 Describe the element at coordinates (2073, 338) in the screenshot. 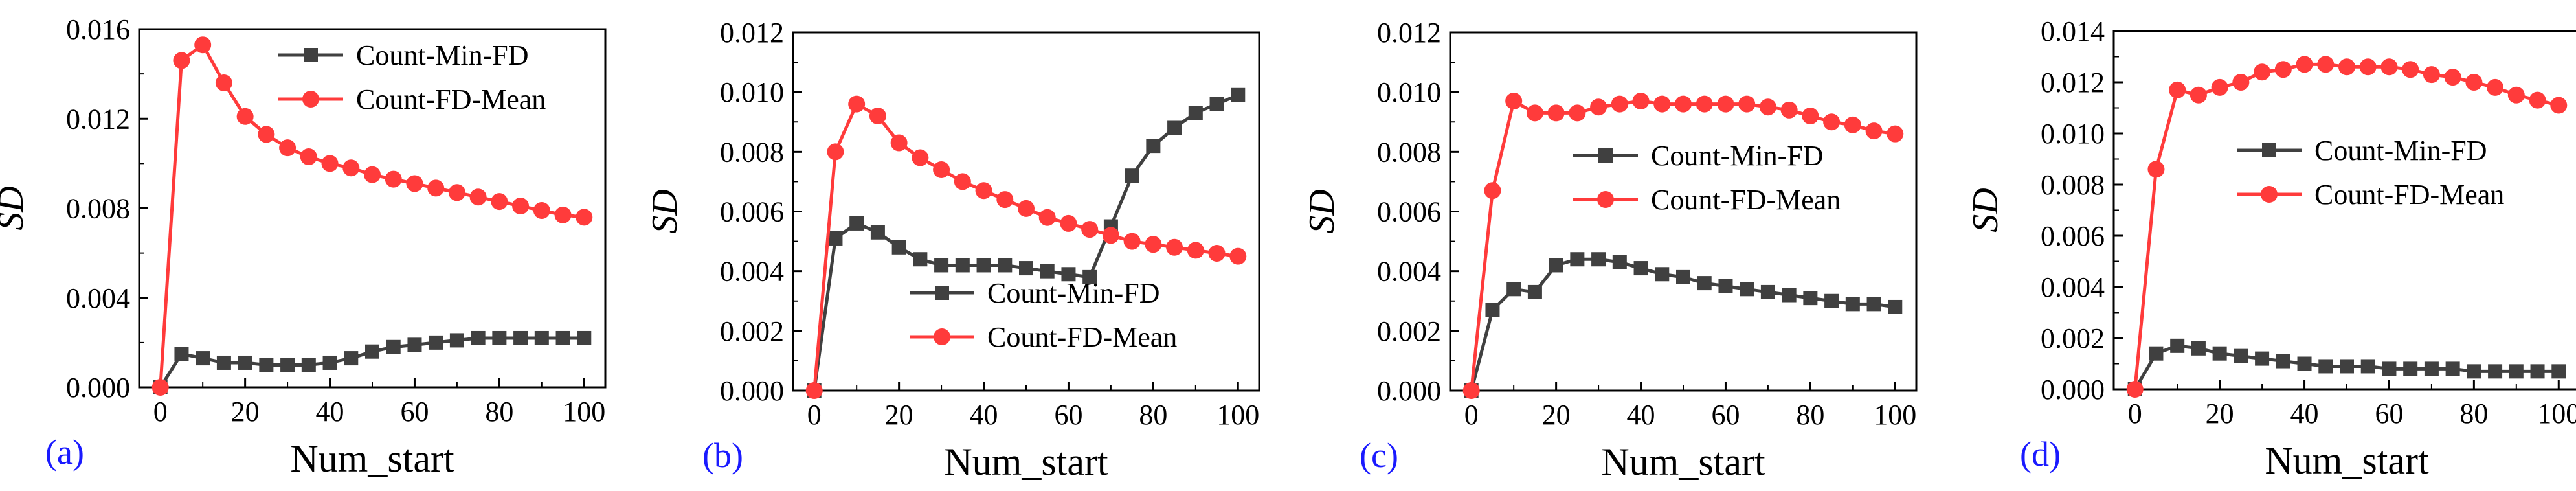

I see `y-tick-label: 0.002` at that location.